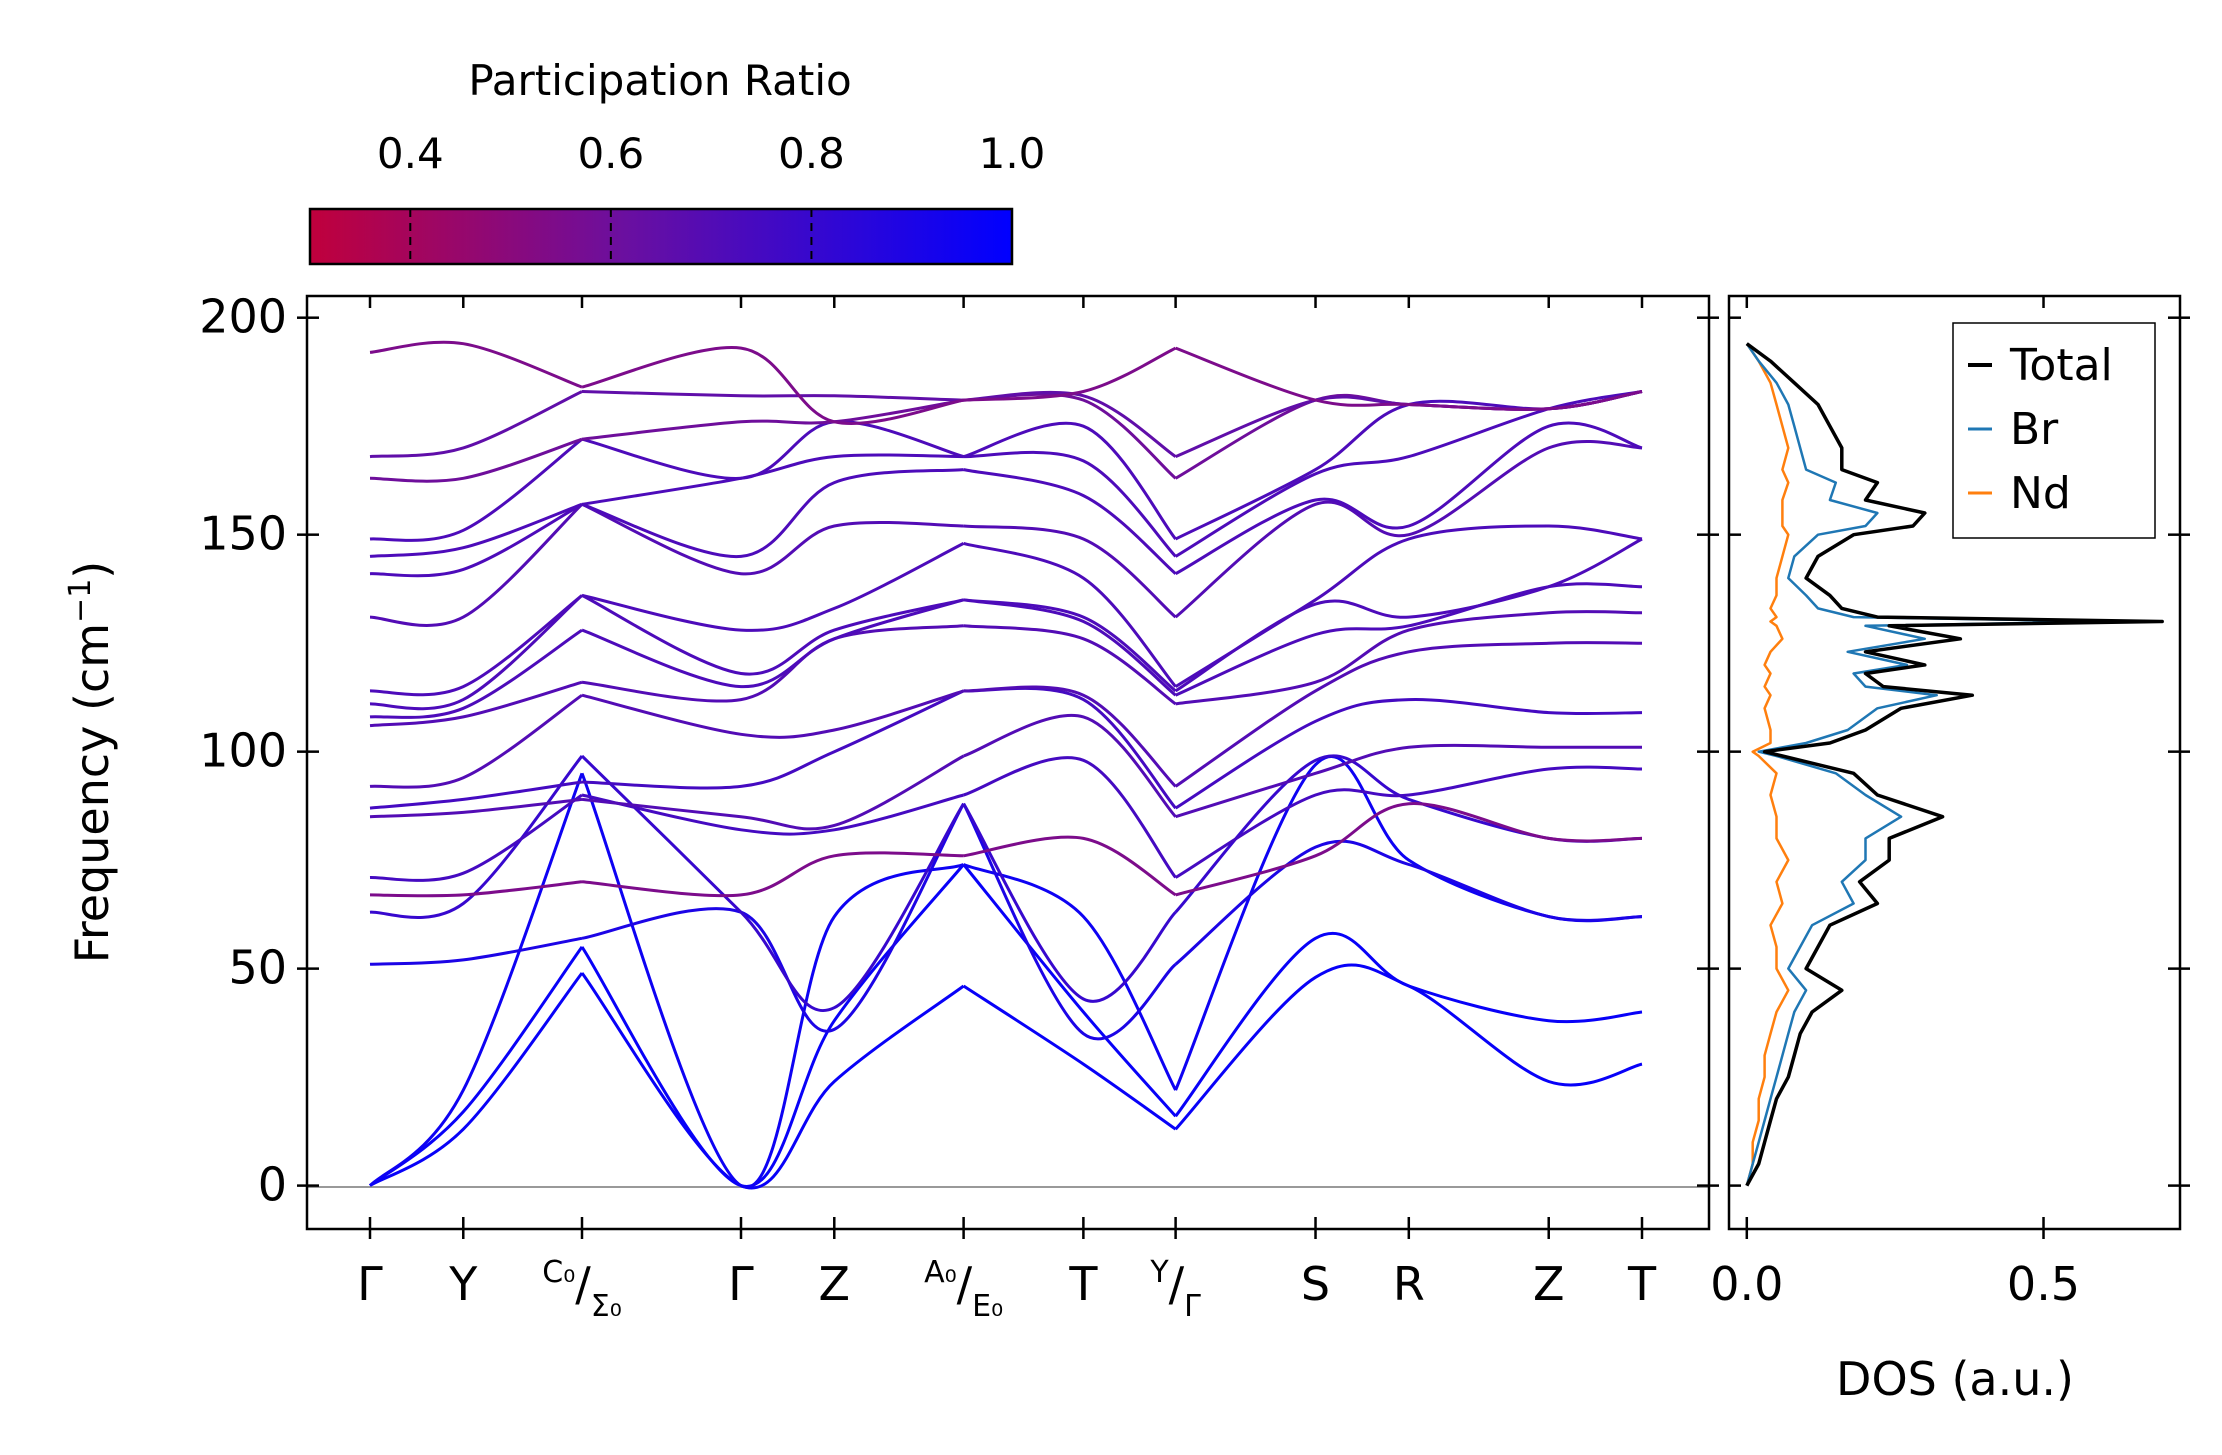 The image size is (2222, 1455). Describe the element at coordinates (410, 153) in the screenshot. I see `colorbar-tick-label: 0.4` at that location.